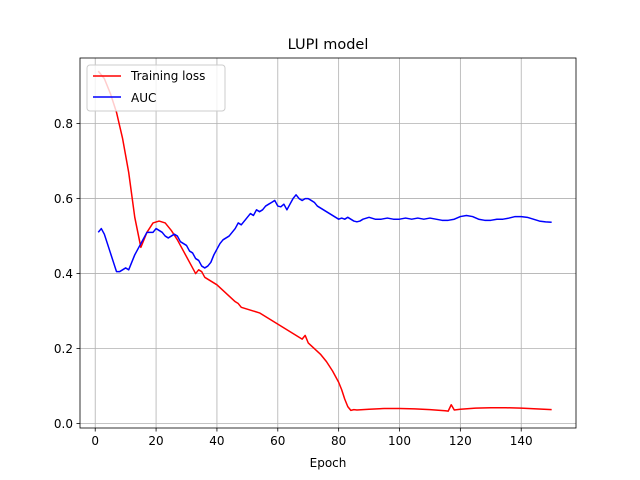  What do you see at coordinates (95, 441) in the screenshot?
I see `x-tick-label: 0` at bounding box center [95, 441].